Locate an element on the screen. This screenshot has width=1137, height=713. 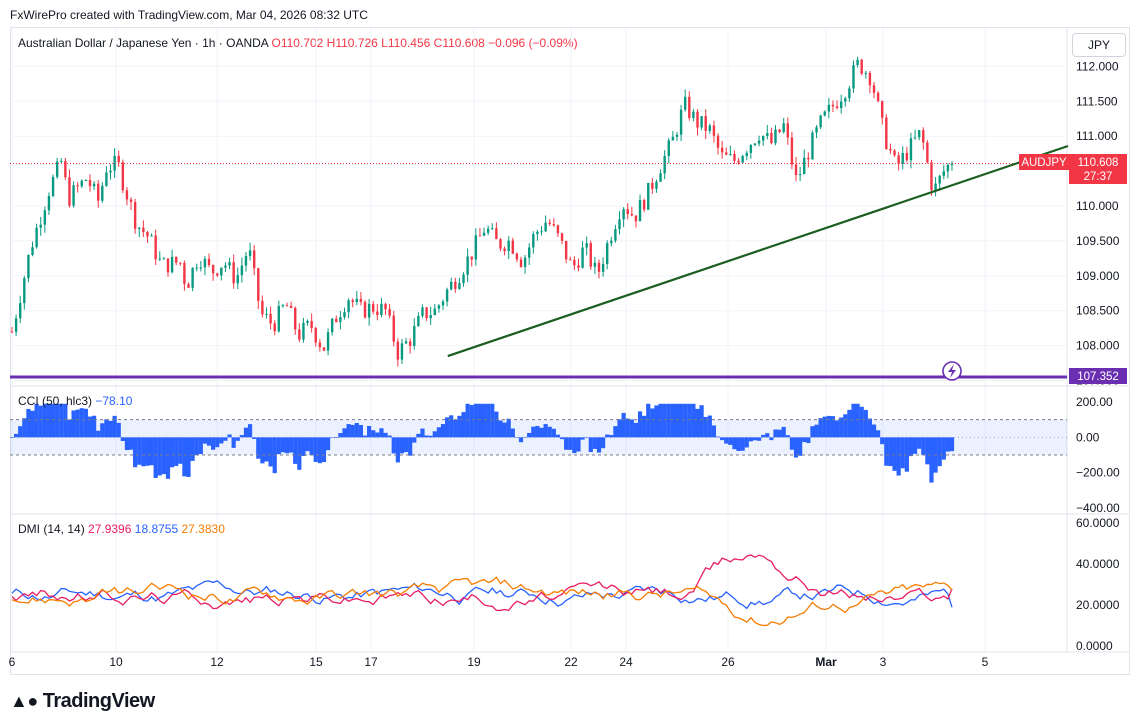
cci-value: −78.10 is located at coordinates (114, 401).